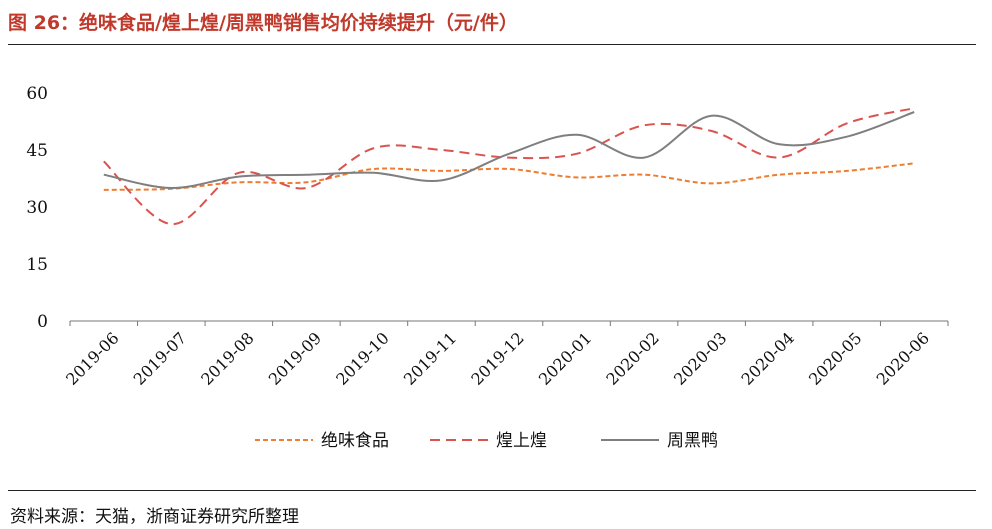 The width and height of the screenshot is (992, 529). What do you see at coordinates (154, 517) in the screenshot?
I see `source-note: 资料来源：天猫，浙商证券研究所整理` at bounding box center [154, 517].